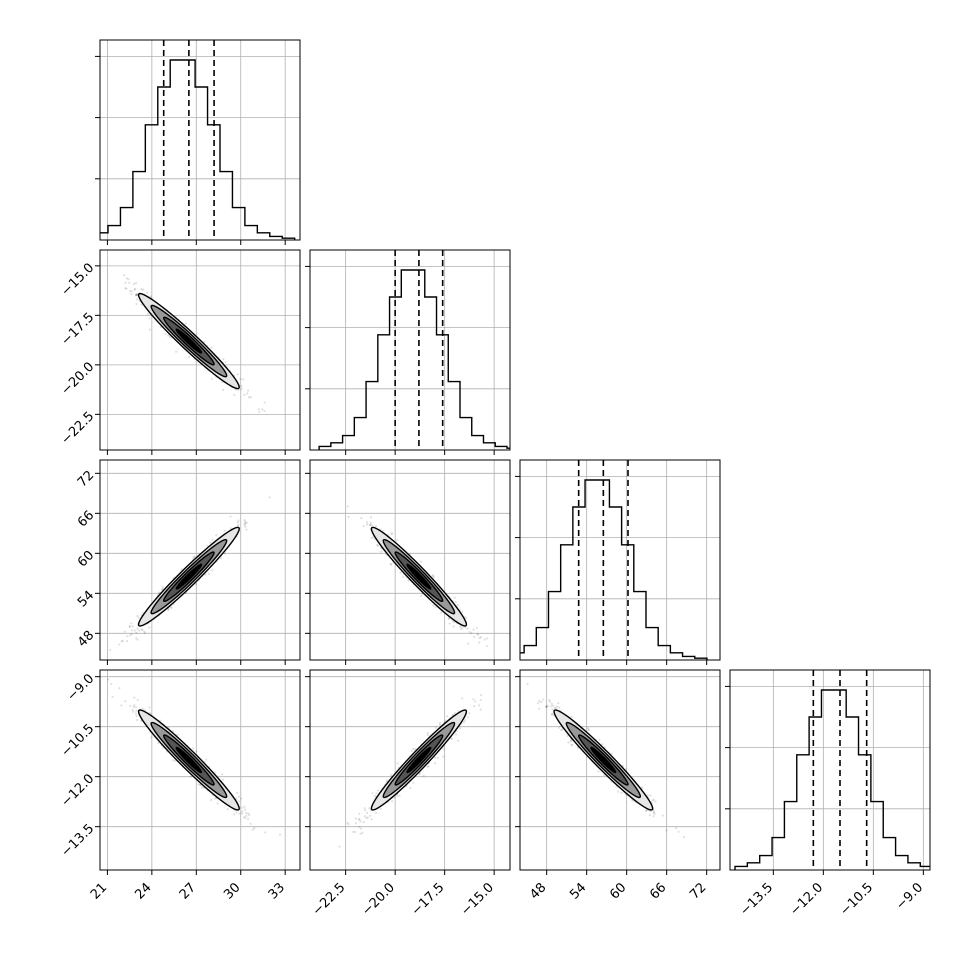 The width and height of the screenshot is (970, 970). I want to click on x-tick-label: 48, so click(538, 891).